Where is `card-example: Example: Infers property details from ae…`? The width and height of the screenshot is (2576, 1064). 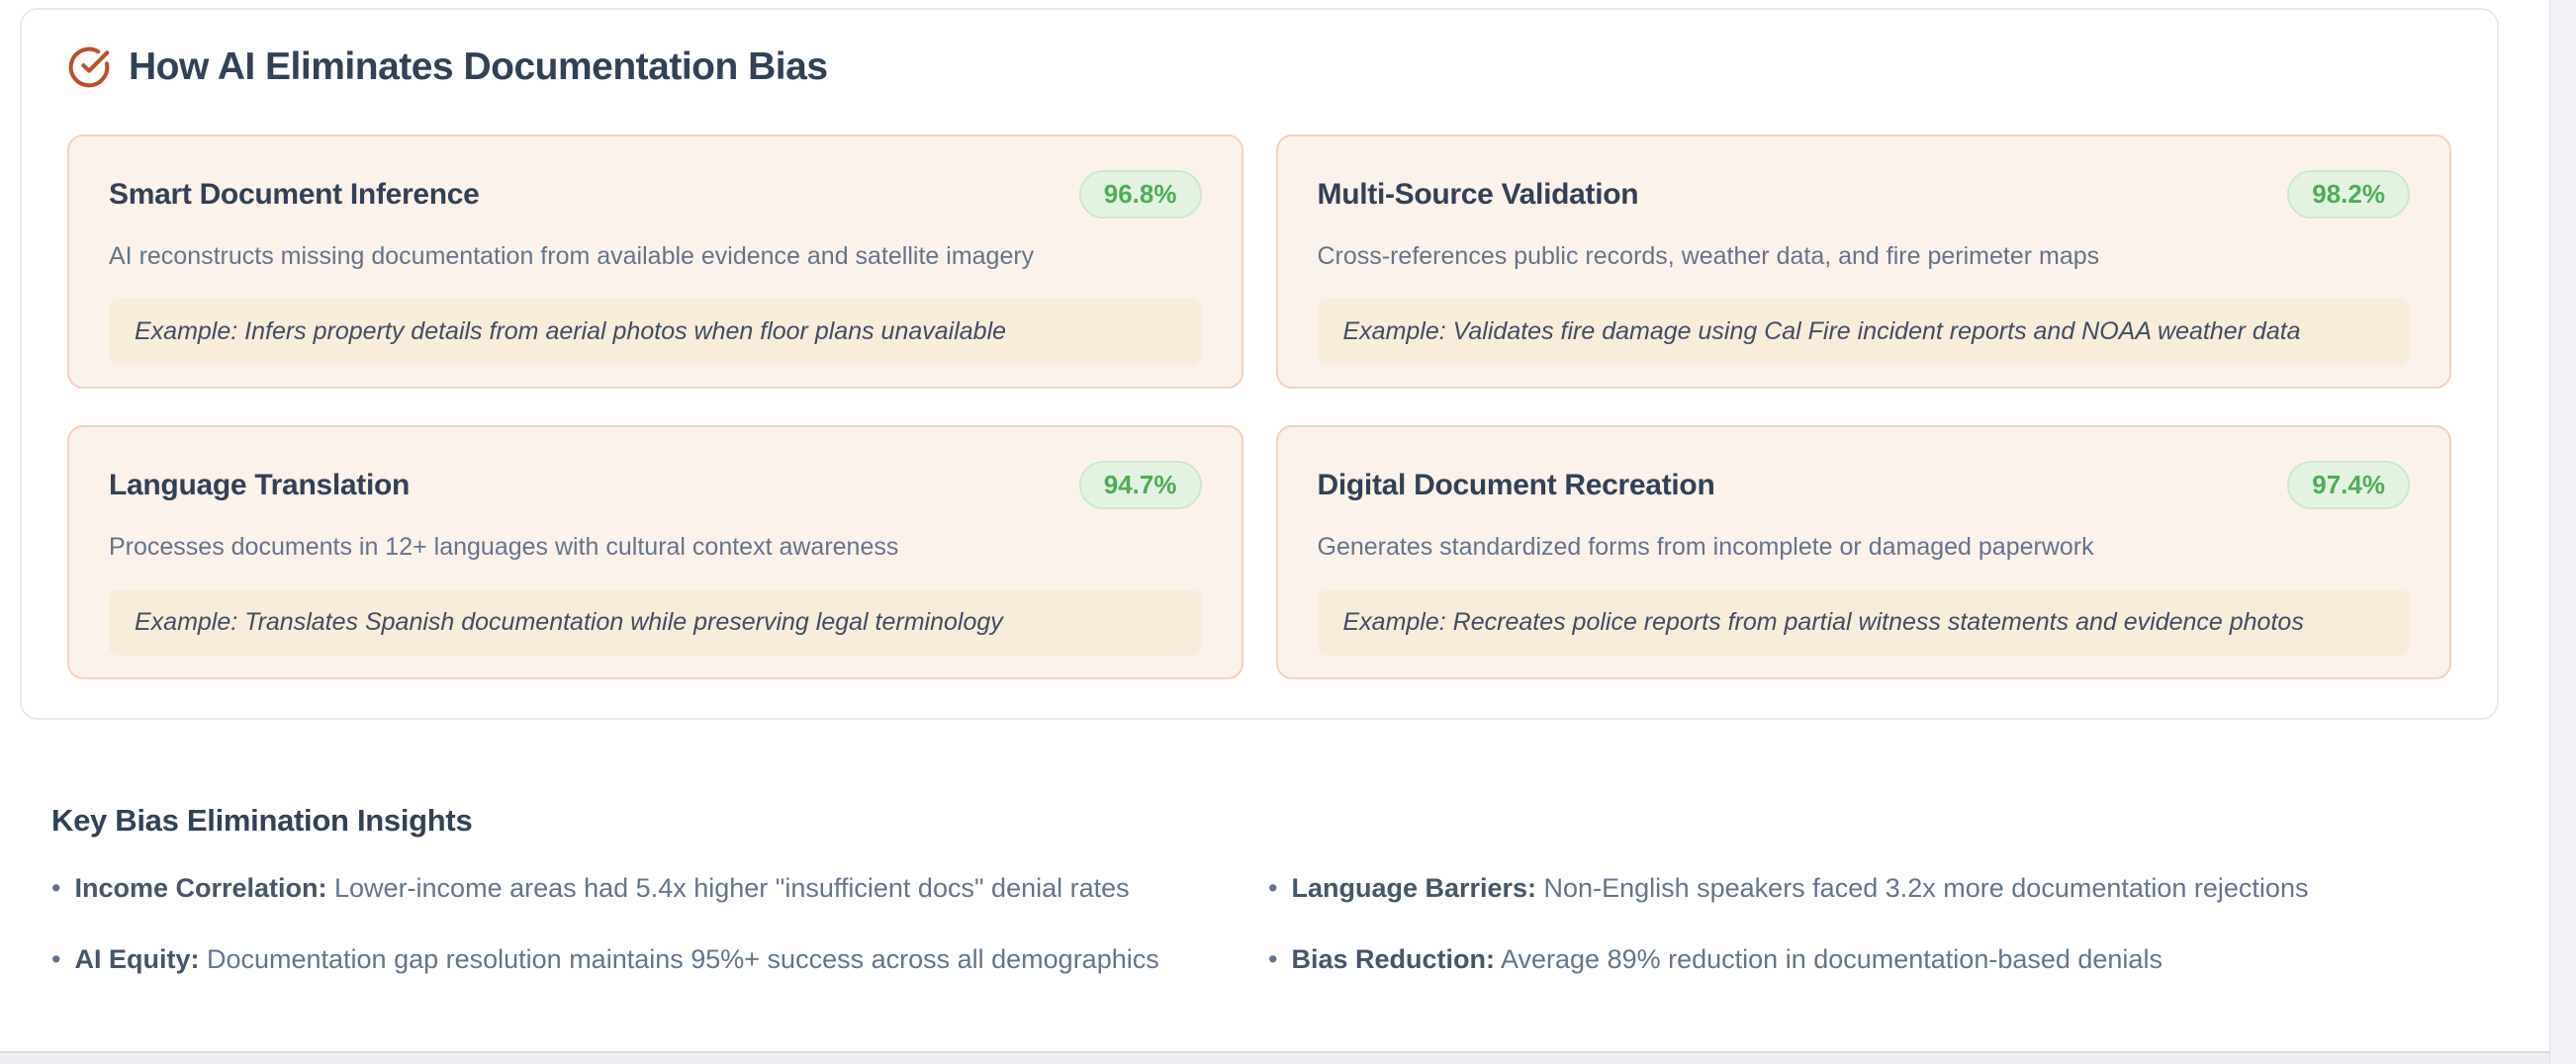 card-example: Example: Infers property details from ae… is located at coordinates (655, 331).